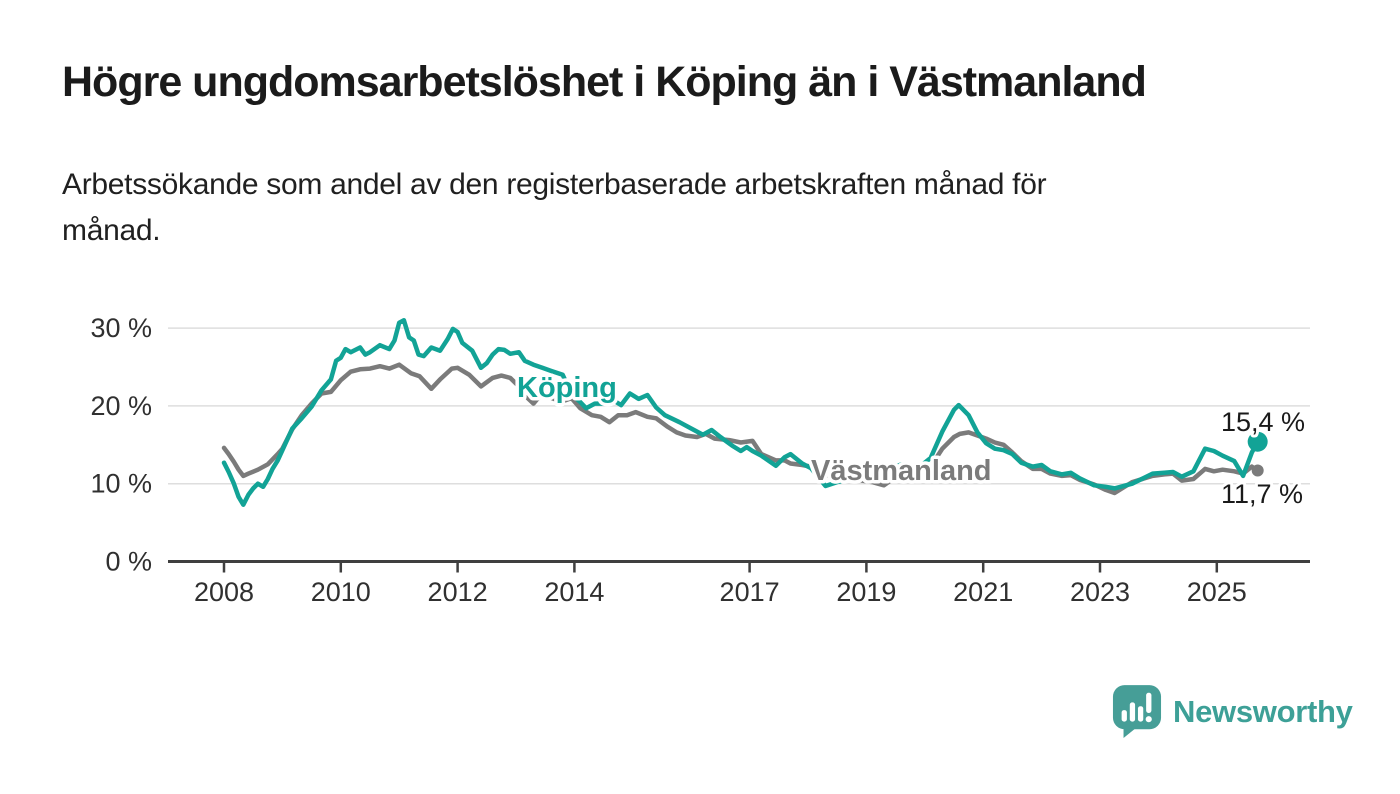 The height and width of the screenshot is (794, 1400). What do you see at coordinates (224, 592) in the screenshot?
I see `x-tick-label: 2008` at bounding box center [224, 592].